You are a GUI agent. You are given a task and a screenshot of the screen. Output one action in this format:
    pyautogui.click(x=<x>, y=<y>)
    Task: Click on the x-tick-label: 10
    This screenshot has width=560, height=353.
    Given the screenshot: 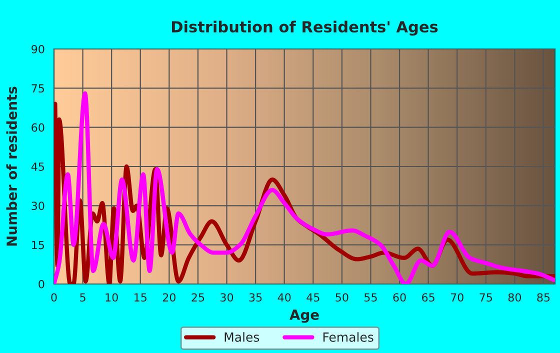 What is the action you would take?
    pyautogui.click(x=112, y=297)
    